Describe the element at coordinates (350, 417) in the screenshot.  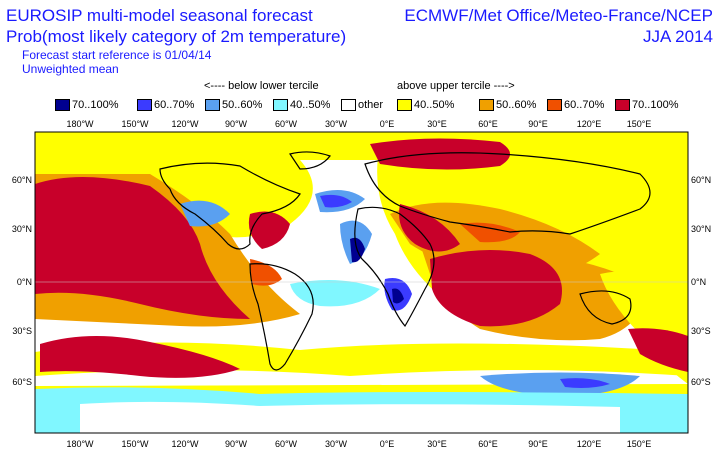
I see `antarctica-white` at that location.